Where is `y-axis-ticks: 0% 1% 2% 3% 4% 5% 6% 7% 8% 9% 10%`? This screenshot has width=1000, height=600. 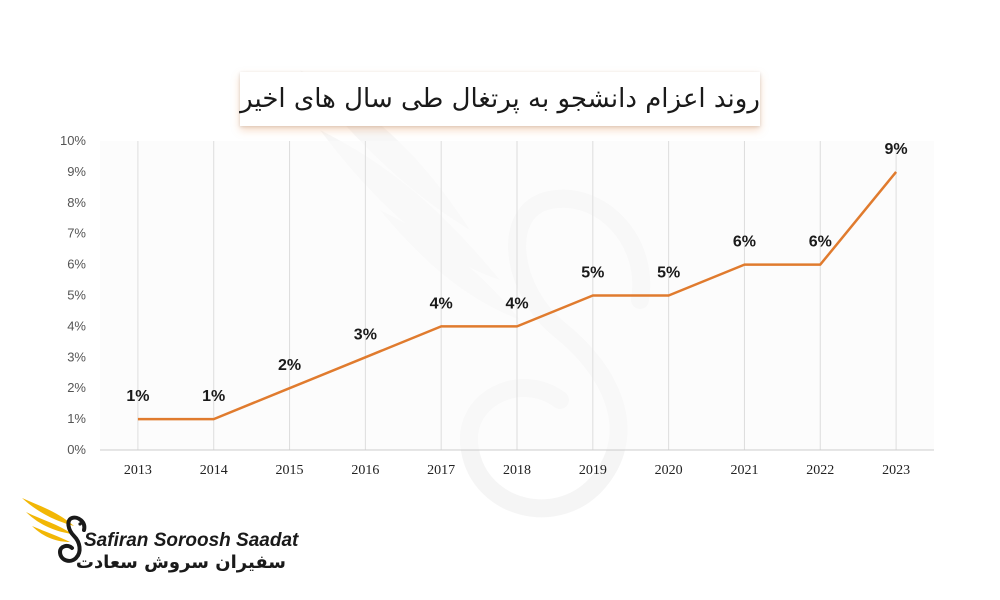
y-axis-ticks: 0% 1% 2% 3% 4% 5% 6% 7% 8% 9% 10% is located at coordinates (73, 295).